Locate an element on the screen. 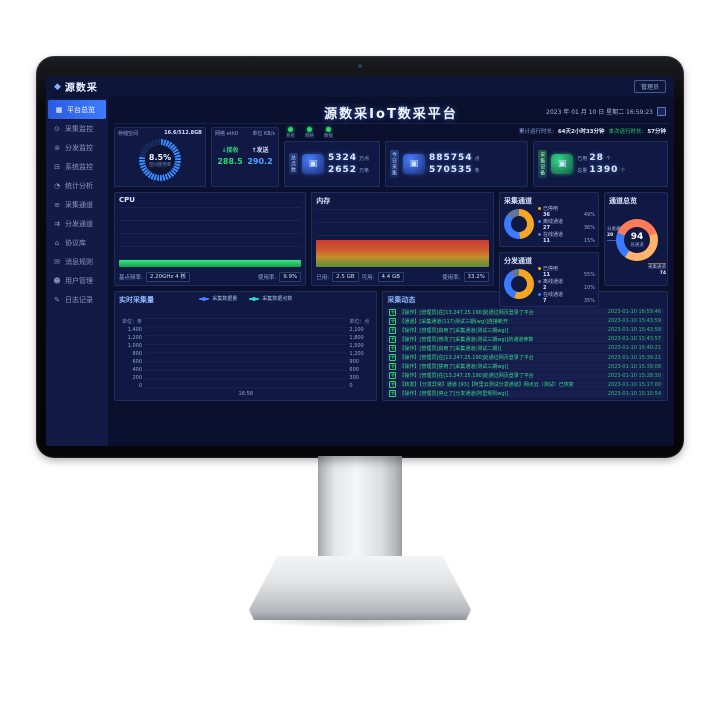 This screenshot has height=721, width=721. stat-unit: 个 is located at coordinates (623, 171).